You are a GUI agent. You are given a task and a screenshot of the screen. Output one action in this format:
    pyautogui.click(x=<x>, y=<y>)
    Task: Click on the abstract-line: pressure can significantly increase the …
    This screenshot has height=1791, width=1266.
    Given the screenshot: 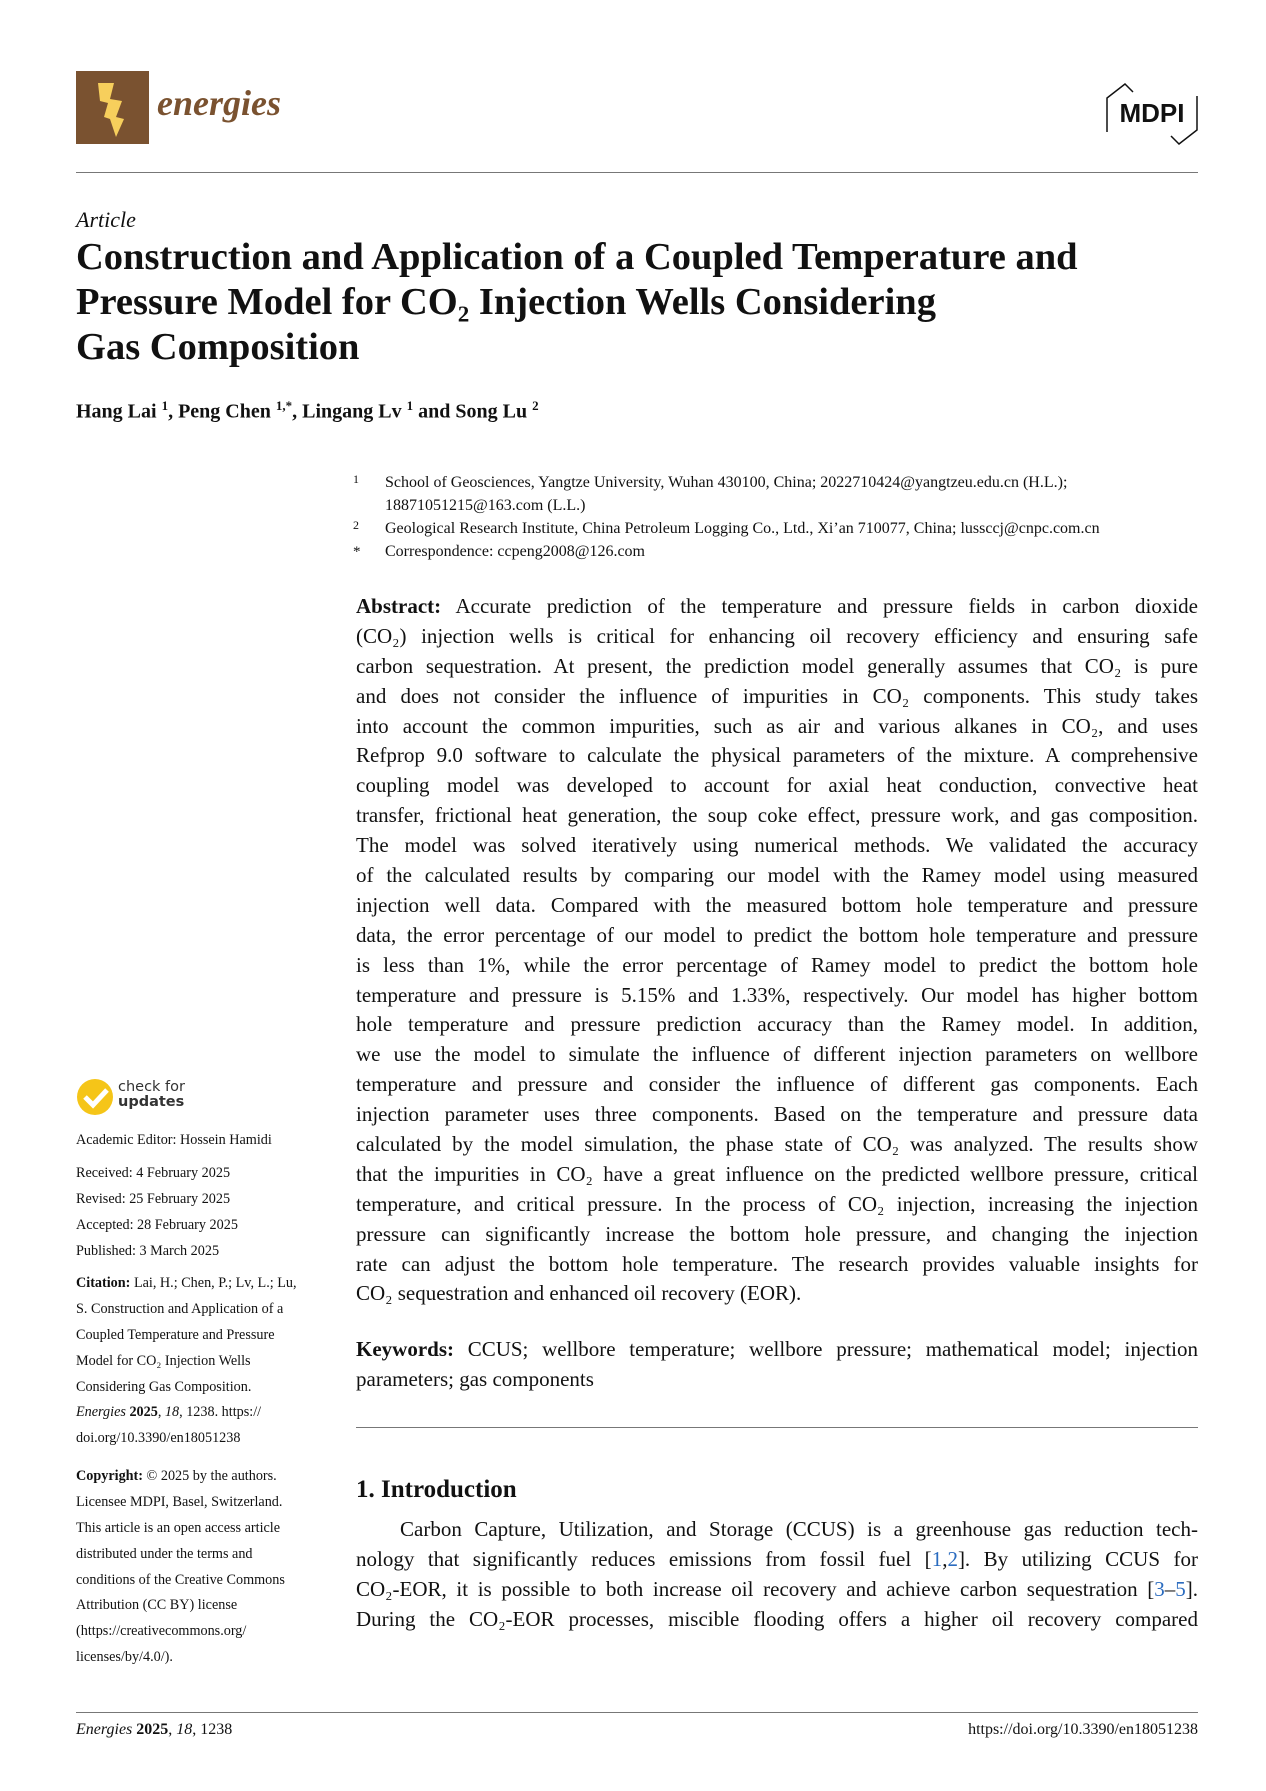 What is the action you would take?
    pyautogui.click(x=777, y=1233)
    